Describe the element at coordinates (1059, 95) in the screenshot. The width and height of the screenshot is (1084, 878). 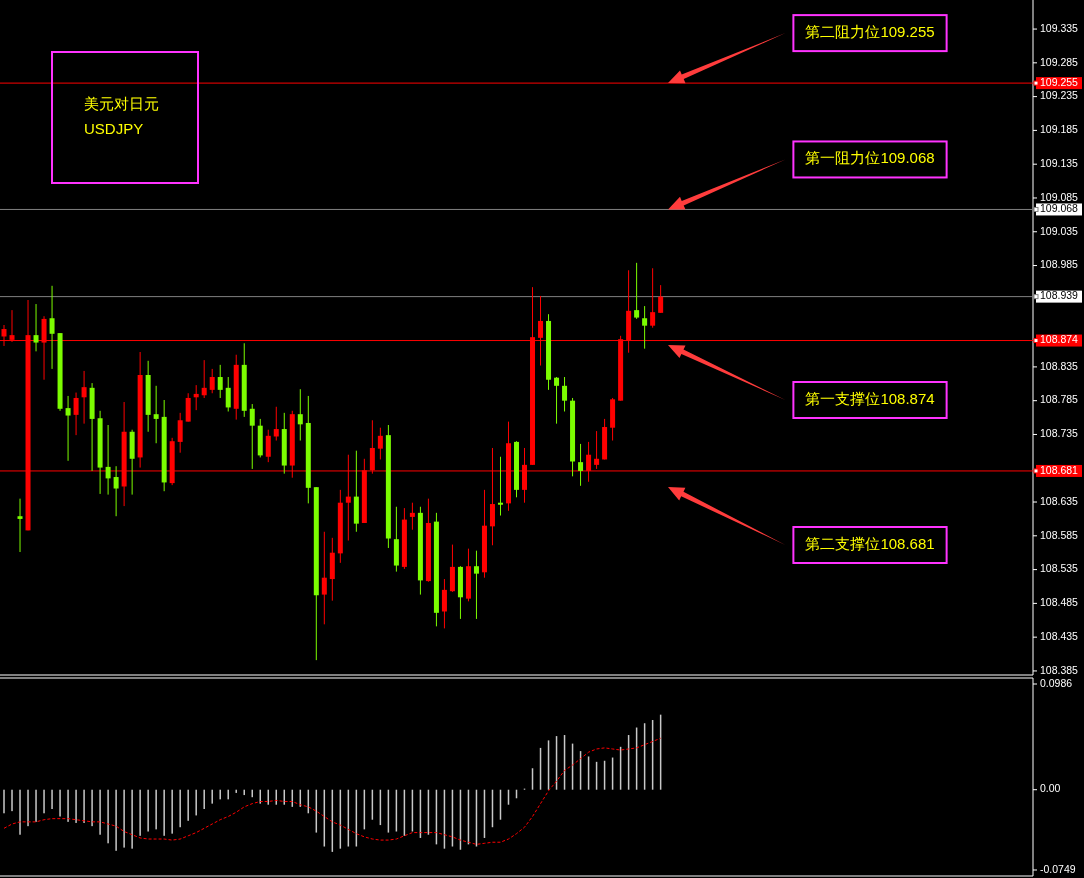
I see `y-tick-label: 109.235` at that location.